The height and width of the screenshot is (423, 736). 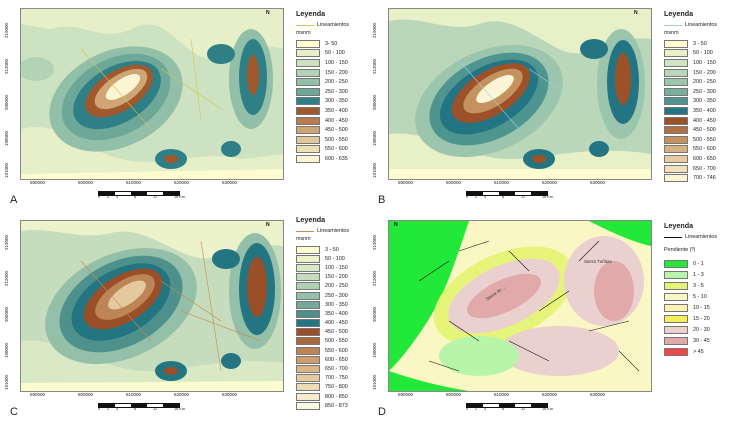 What do you see at coordinates (698, 351) in the screenshot?
I see `legend-class-label: > 45` at bounding box center [698, 351].